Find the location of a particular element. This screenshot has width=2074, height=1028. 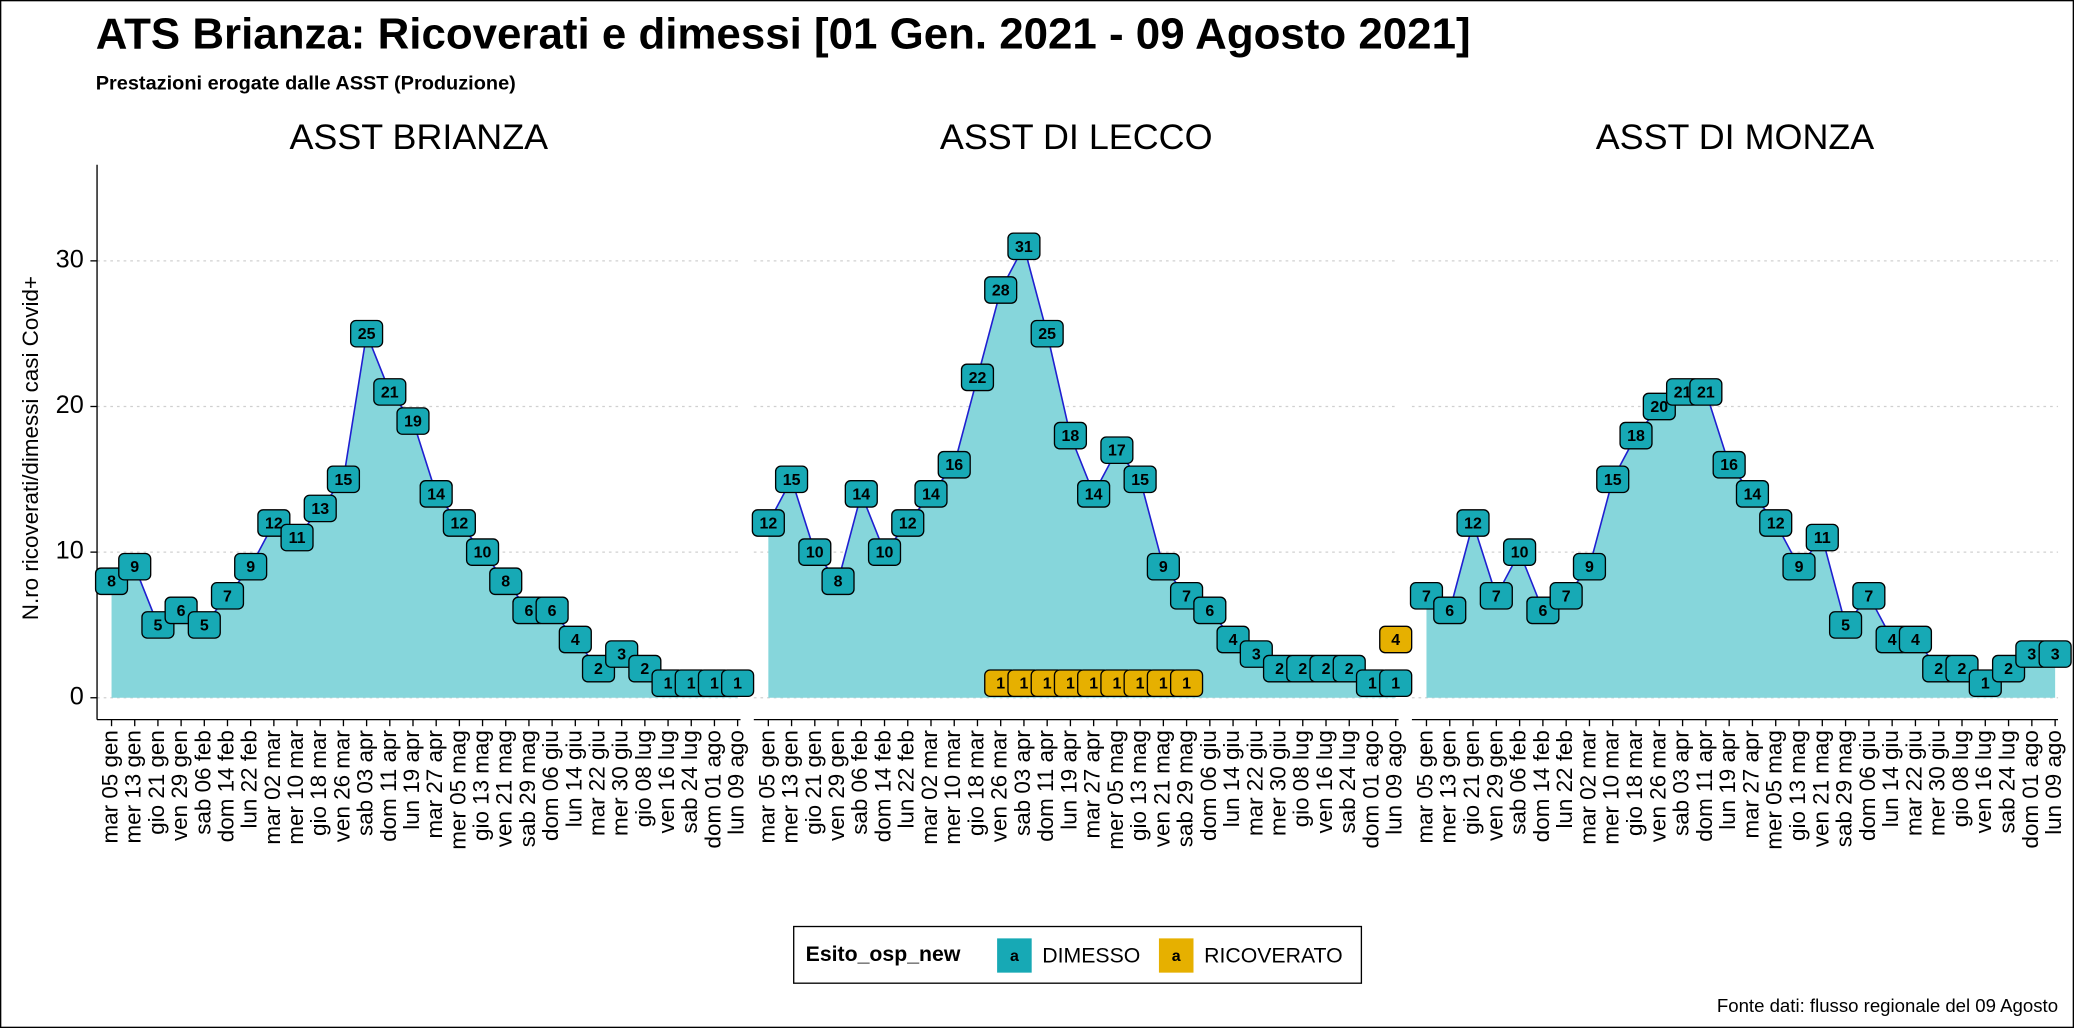

panel-title: ASST DI MONZA is located at coordinates (1735, 137).